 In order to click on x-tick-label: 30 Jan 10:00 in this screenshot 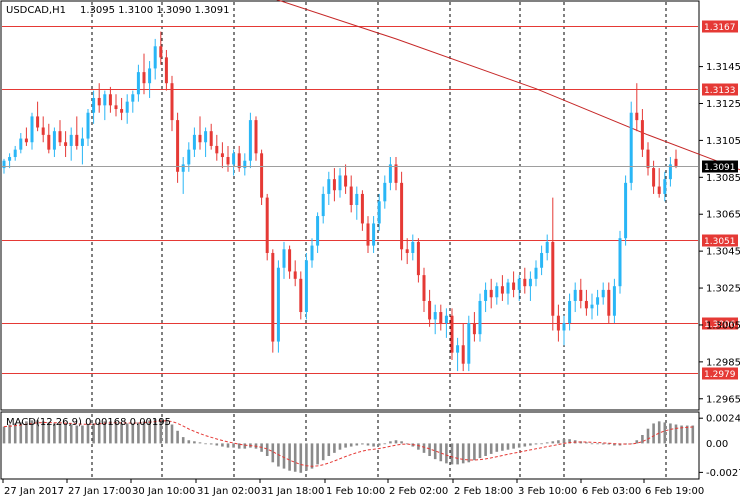, I will do `click(163, 491)`.